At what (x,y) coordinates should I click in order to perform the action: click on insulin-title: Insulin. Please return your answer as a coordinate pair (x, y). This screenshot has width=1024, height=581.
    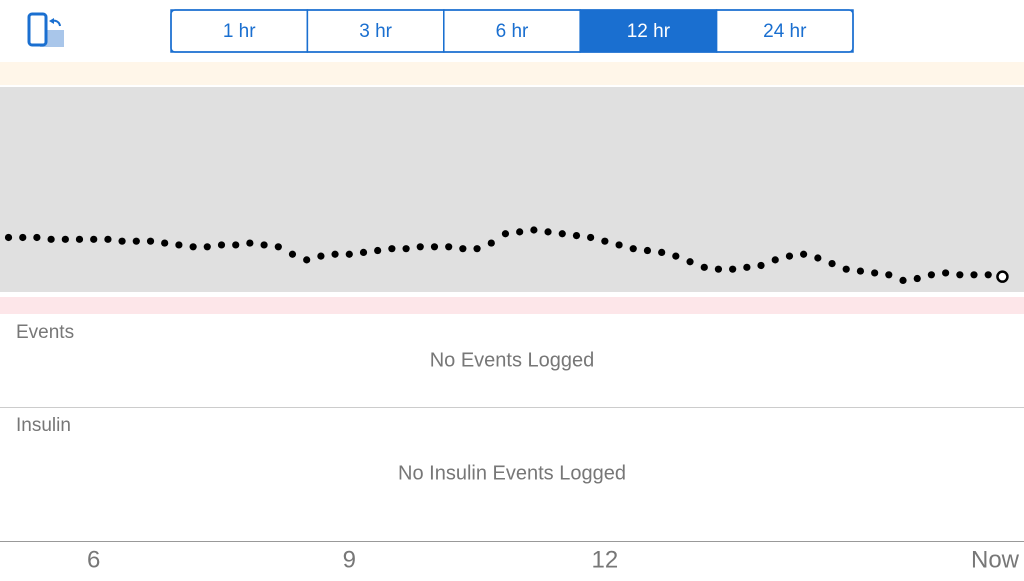
    Looking at the image, I should click on (43, 425).